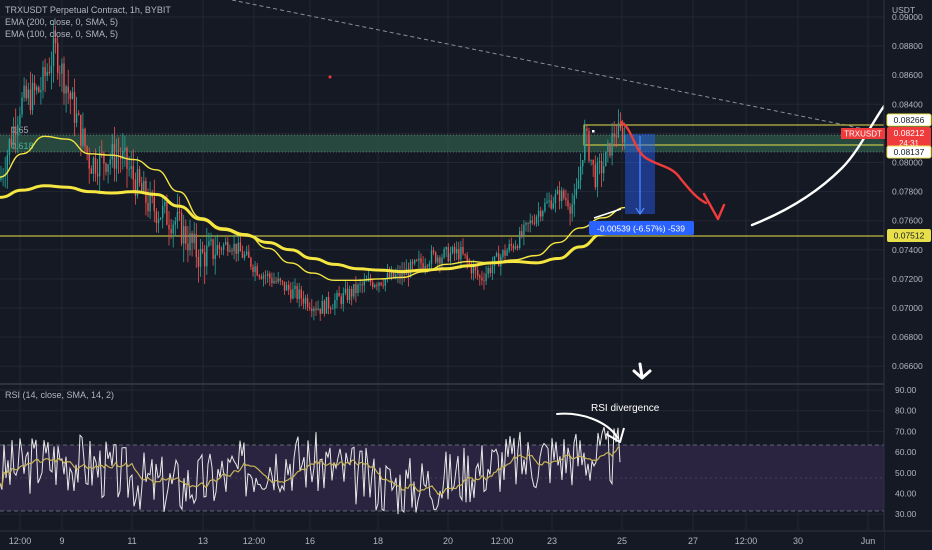 This screenshot has height=550, width=932. What do you see at coordinates (907, 192) in the screenshot?
I see `price-tick-label: 0.07800` at bounding box center [907, 192].